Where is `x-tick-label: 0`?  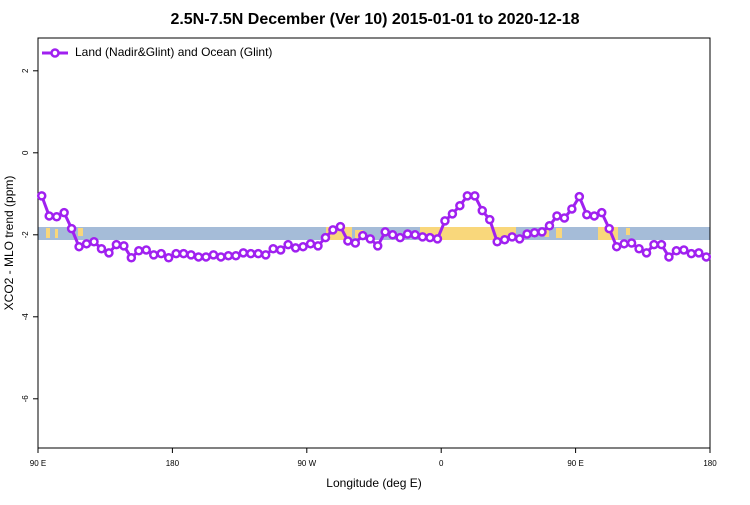
x-tick-label: 0 is located at coordinates (441, 463).